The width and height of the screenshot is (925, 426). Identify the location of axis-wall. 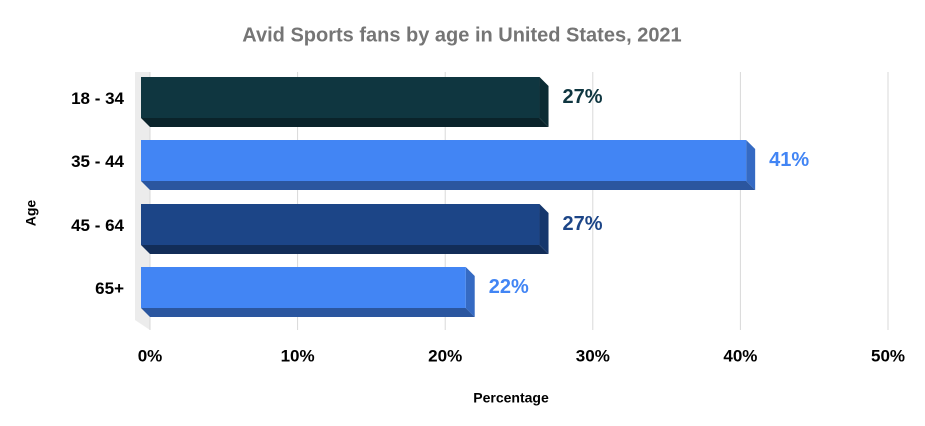
(142, 201).